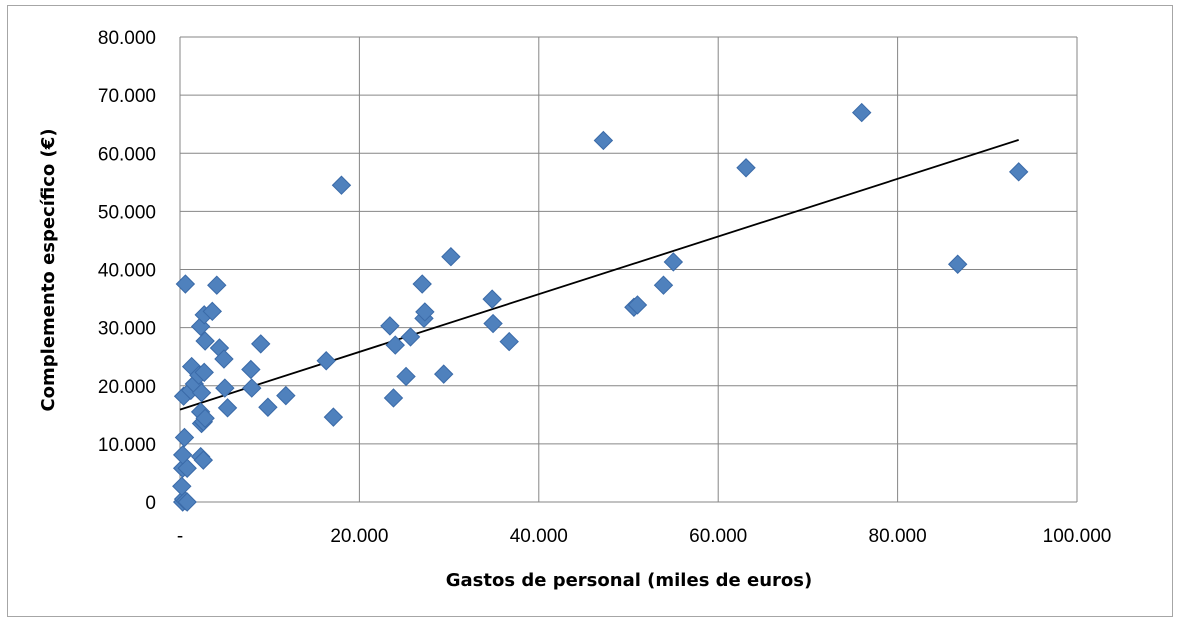  What do you see at coordinates (127, 38) in the screenshot?
I see `y-tick-label: 80.000` at bounding box center [127, 38].